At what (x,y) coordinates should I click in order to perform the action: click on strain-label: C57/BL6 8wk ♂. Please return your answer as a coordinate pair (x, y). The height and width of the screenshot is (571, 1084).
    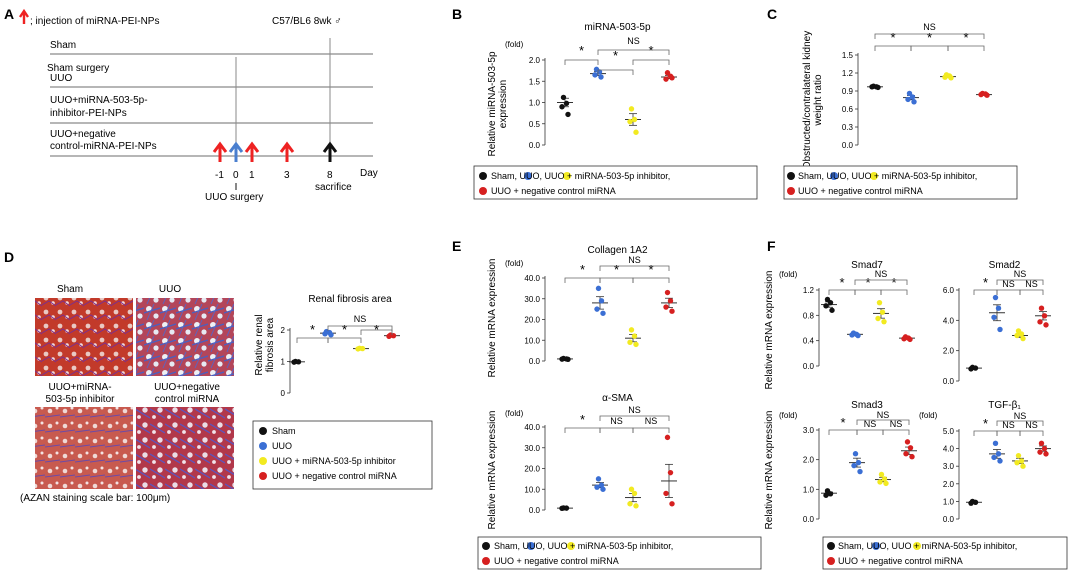
    Looking at the image, I should click on (307, 21).